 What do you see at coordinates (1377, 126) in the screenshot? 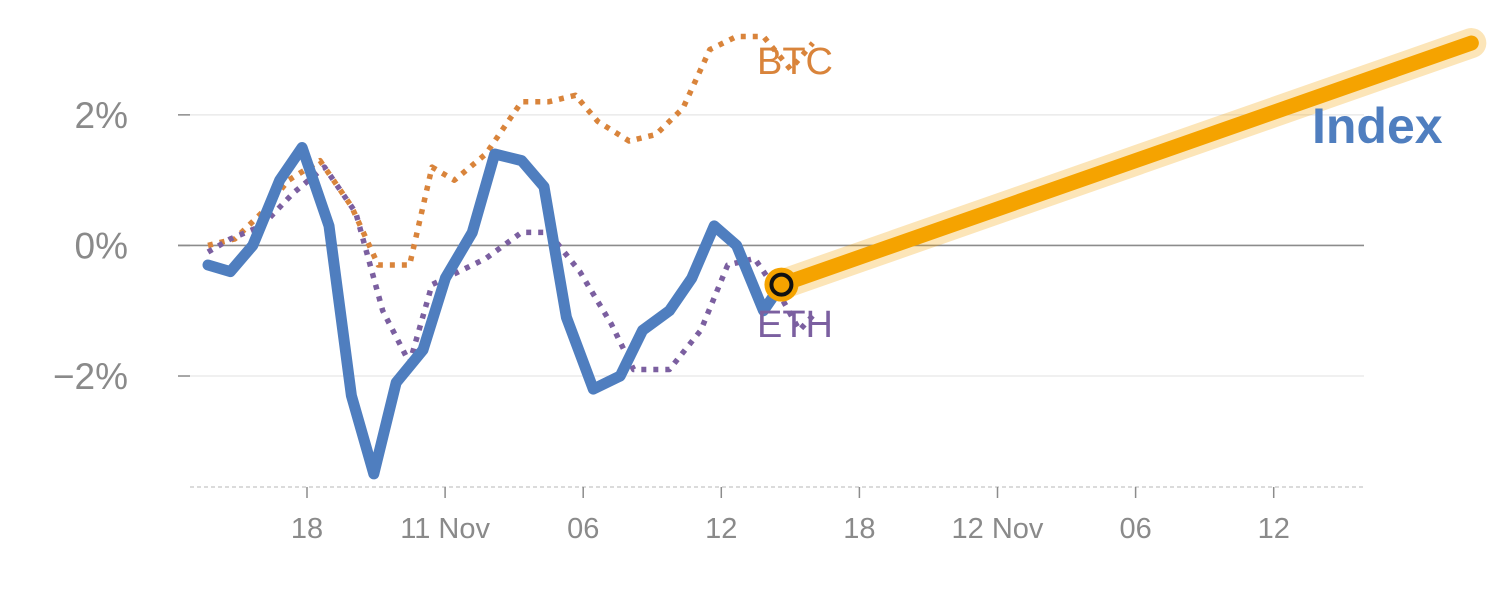
I see `index-series-label: Index` at bounding box center [1377, 126].